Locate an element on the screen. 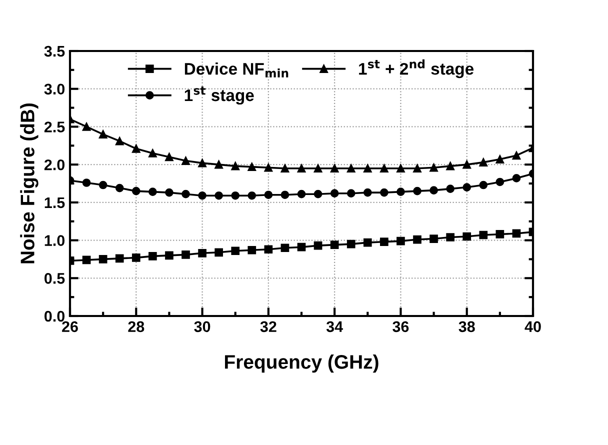 The image size is (608, 445). y-tick-label: 1.0 is located at coordinates (54, 240).